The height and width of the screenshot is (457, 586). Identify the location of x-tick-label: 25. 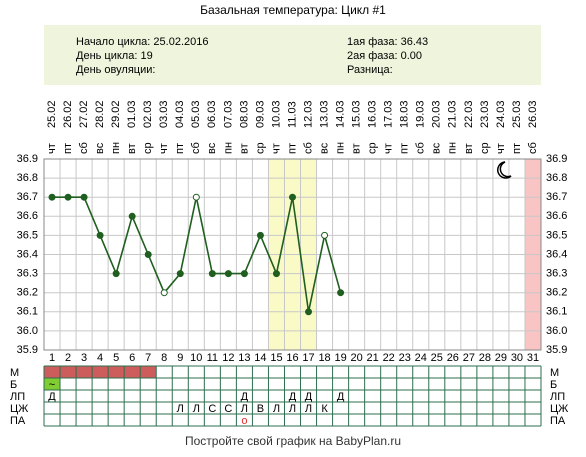
(437, 358).